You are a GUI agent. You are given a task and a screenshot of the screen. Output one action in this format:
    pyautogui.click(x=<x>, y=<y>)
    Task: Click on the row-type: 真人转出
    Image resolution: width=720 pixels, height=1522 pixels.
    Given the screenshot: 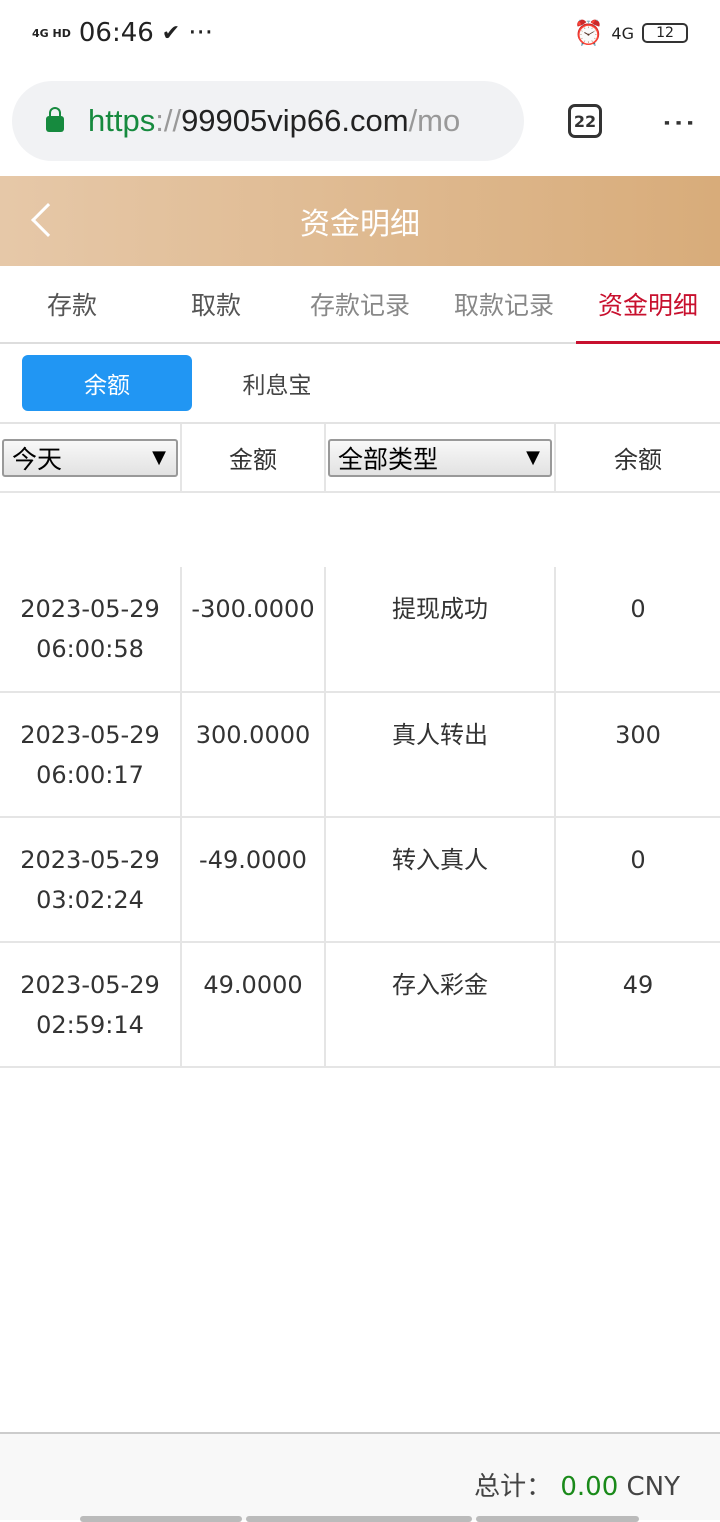 What is the action you would take?
    pyautogui.click(x=440, y=755)
    